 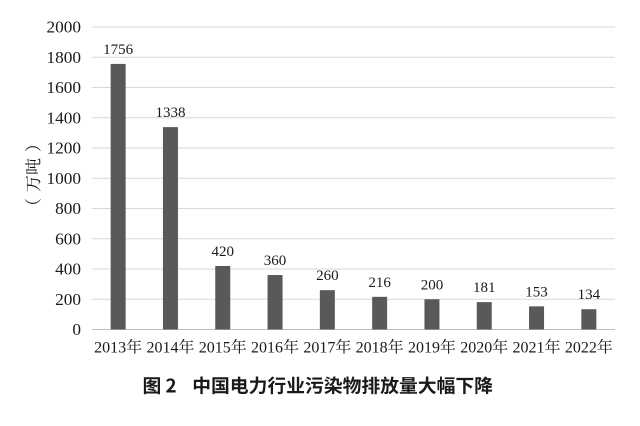 I want to click on svg-text: 0, so click(x=76, y=329).